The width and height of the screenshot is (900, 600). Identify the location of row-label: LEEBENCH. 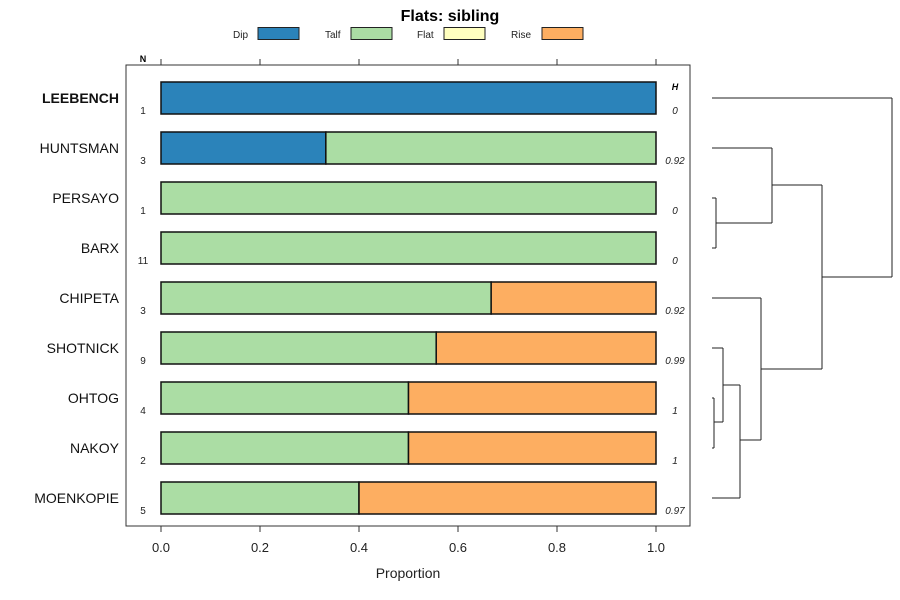
(80, 98).